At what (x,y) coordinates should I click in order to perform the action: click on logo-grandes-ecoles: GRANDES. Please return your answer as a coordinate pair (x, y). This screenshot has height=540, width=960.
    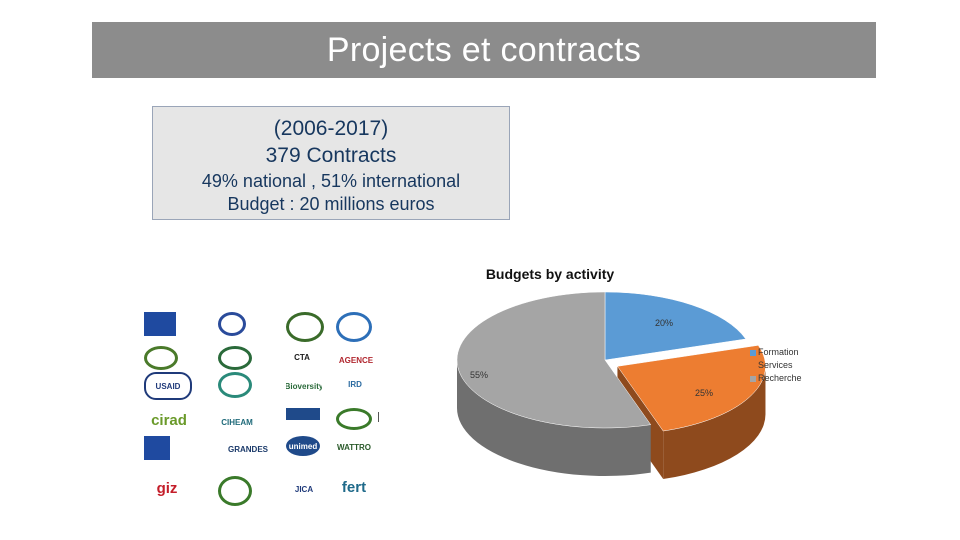
    Looking at the image, I should click on (247, 449).